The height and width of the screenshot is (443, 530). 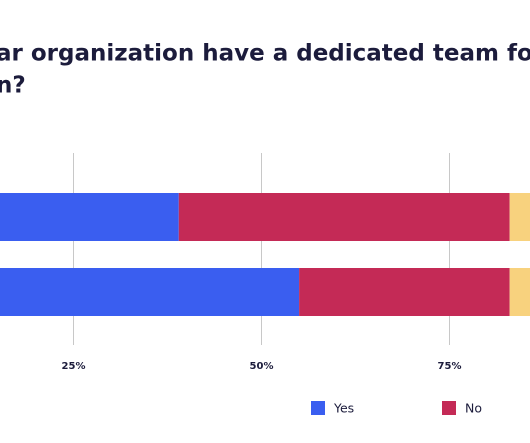 I want to click on chart-title: ar organization have a dedicated team fo, so click(x=265, y=54).